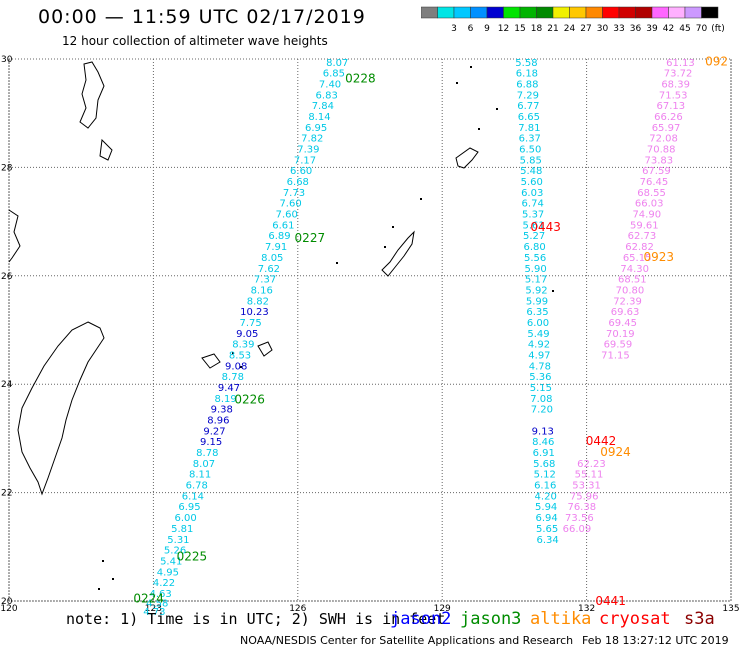  What do you see at coordinates (544, 464) in the screenshot?
I see `swh-value: 5.68` at bounding box center [544, 464].